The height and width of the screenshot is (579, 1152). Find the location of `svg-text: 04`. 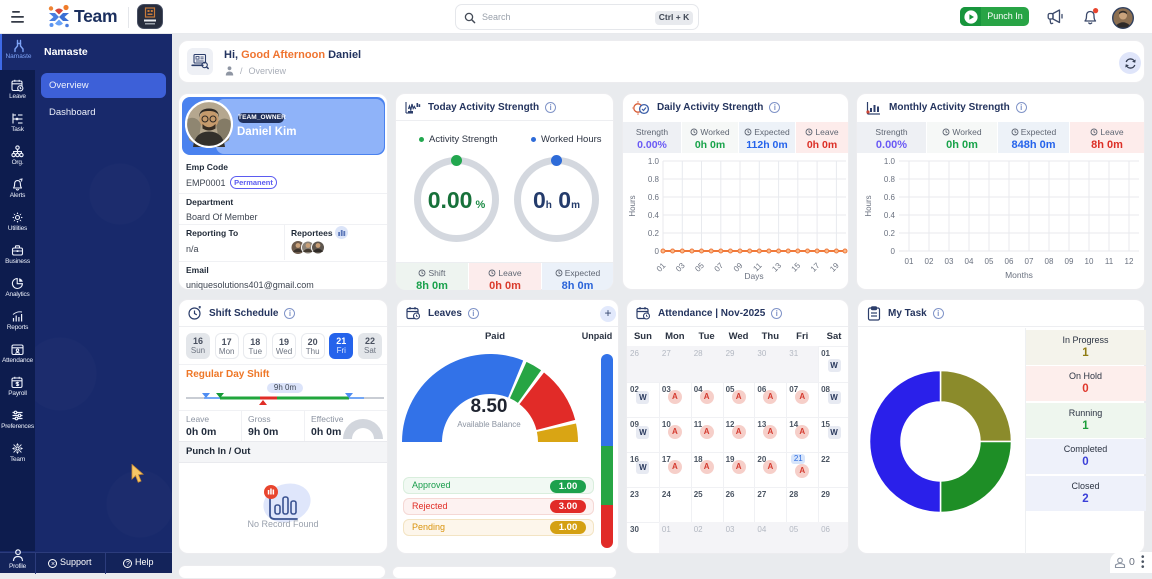

svg-text: 04 is located at coordinates (969, 261).